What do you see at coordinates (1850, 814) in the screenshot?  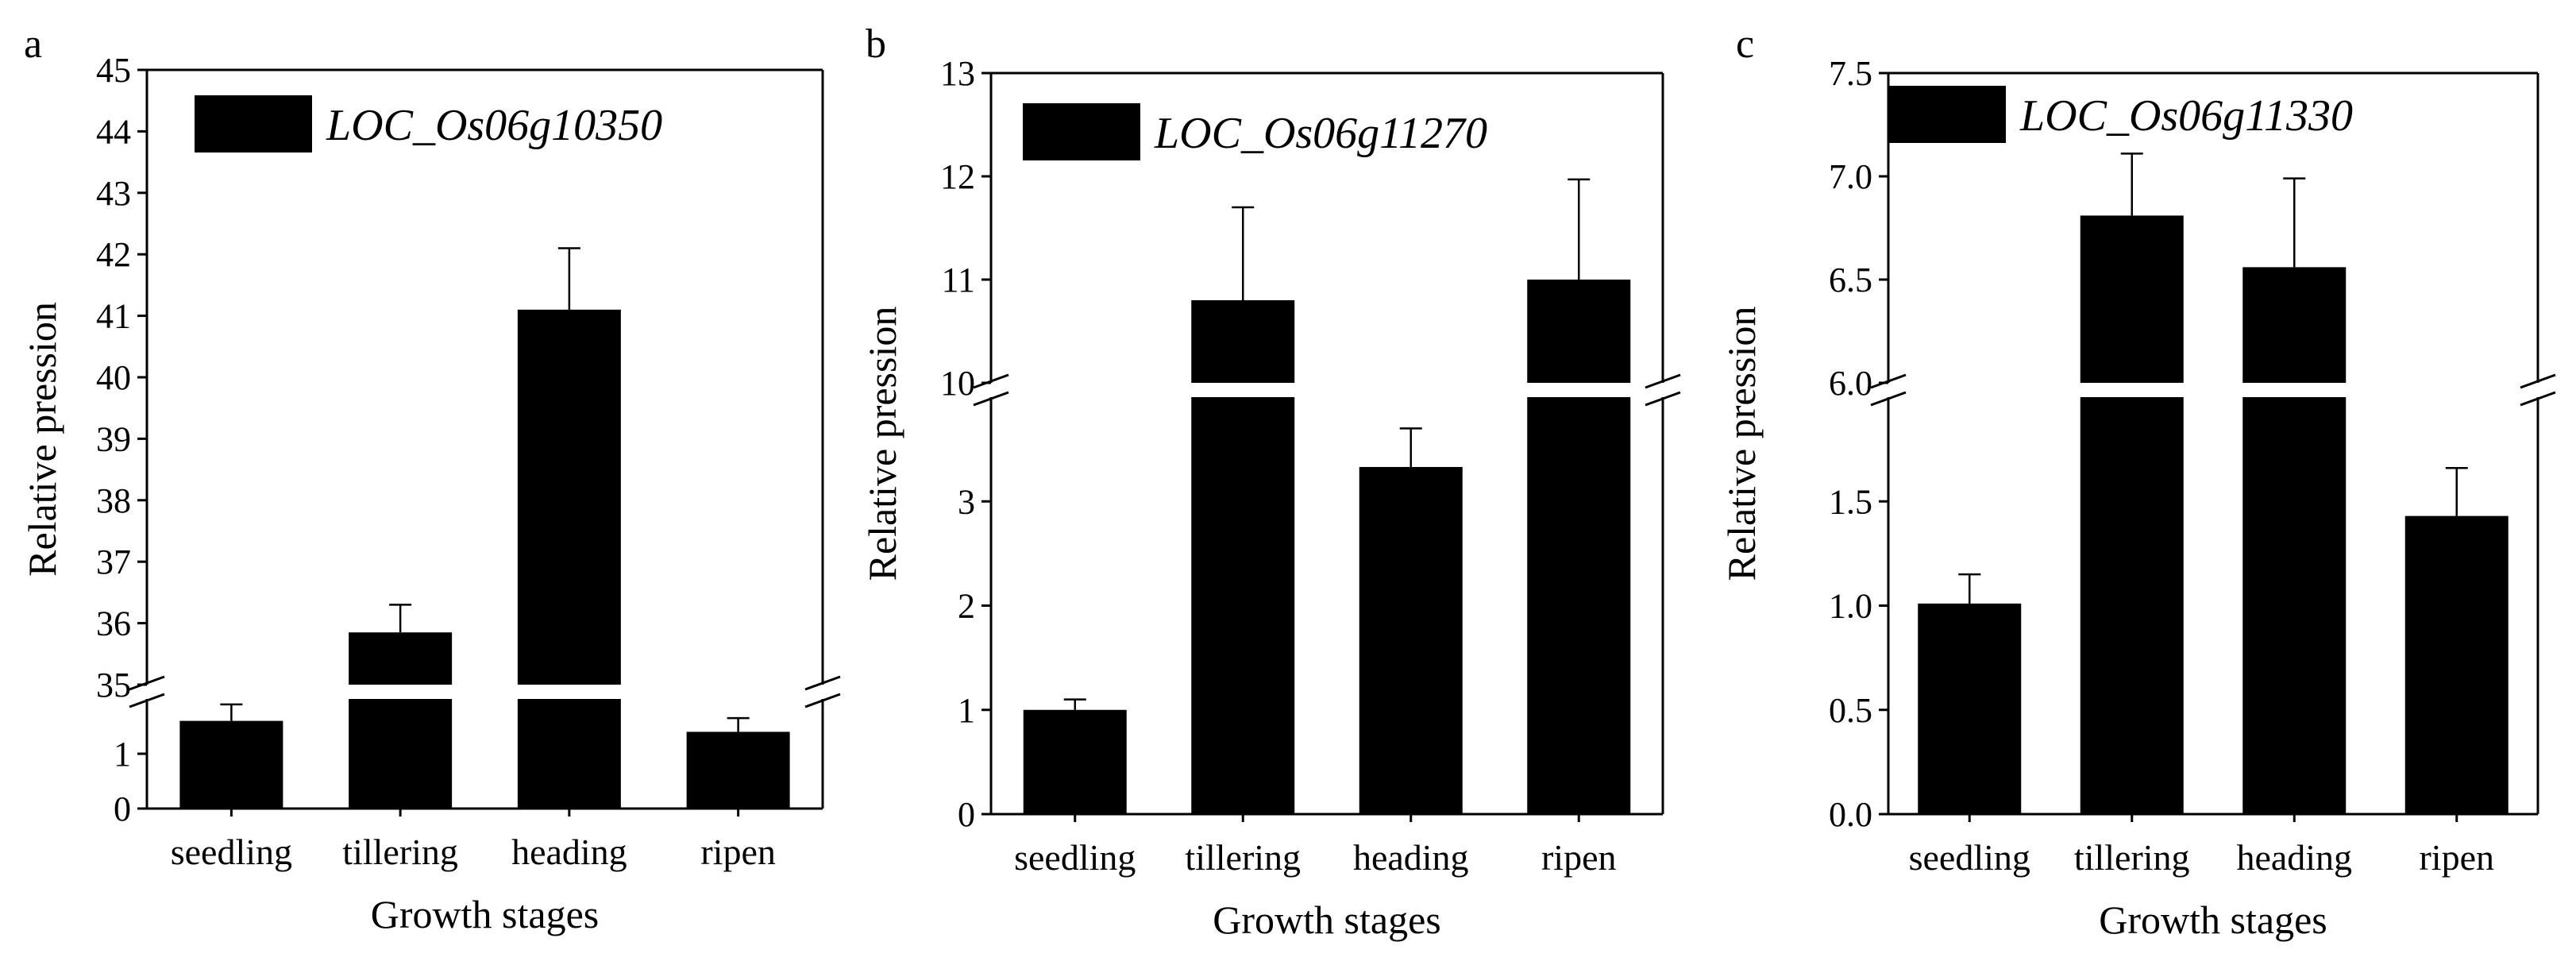 I see `y-tick-label: 0.0` at bounding box center [1850, 814].